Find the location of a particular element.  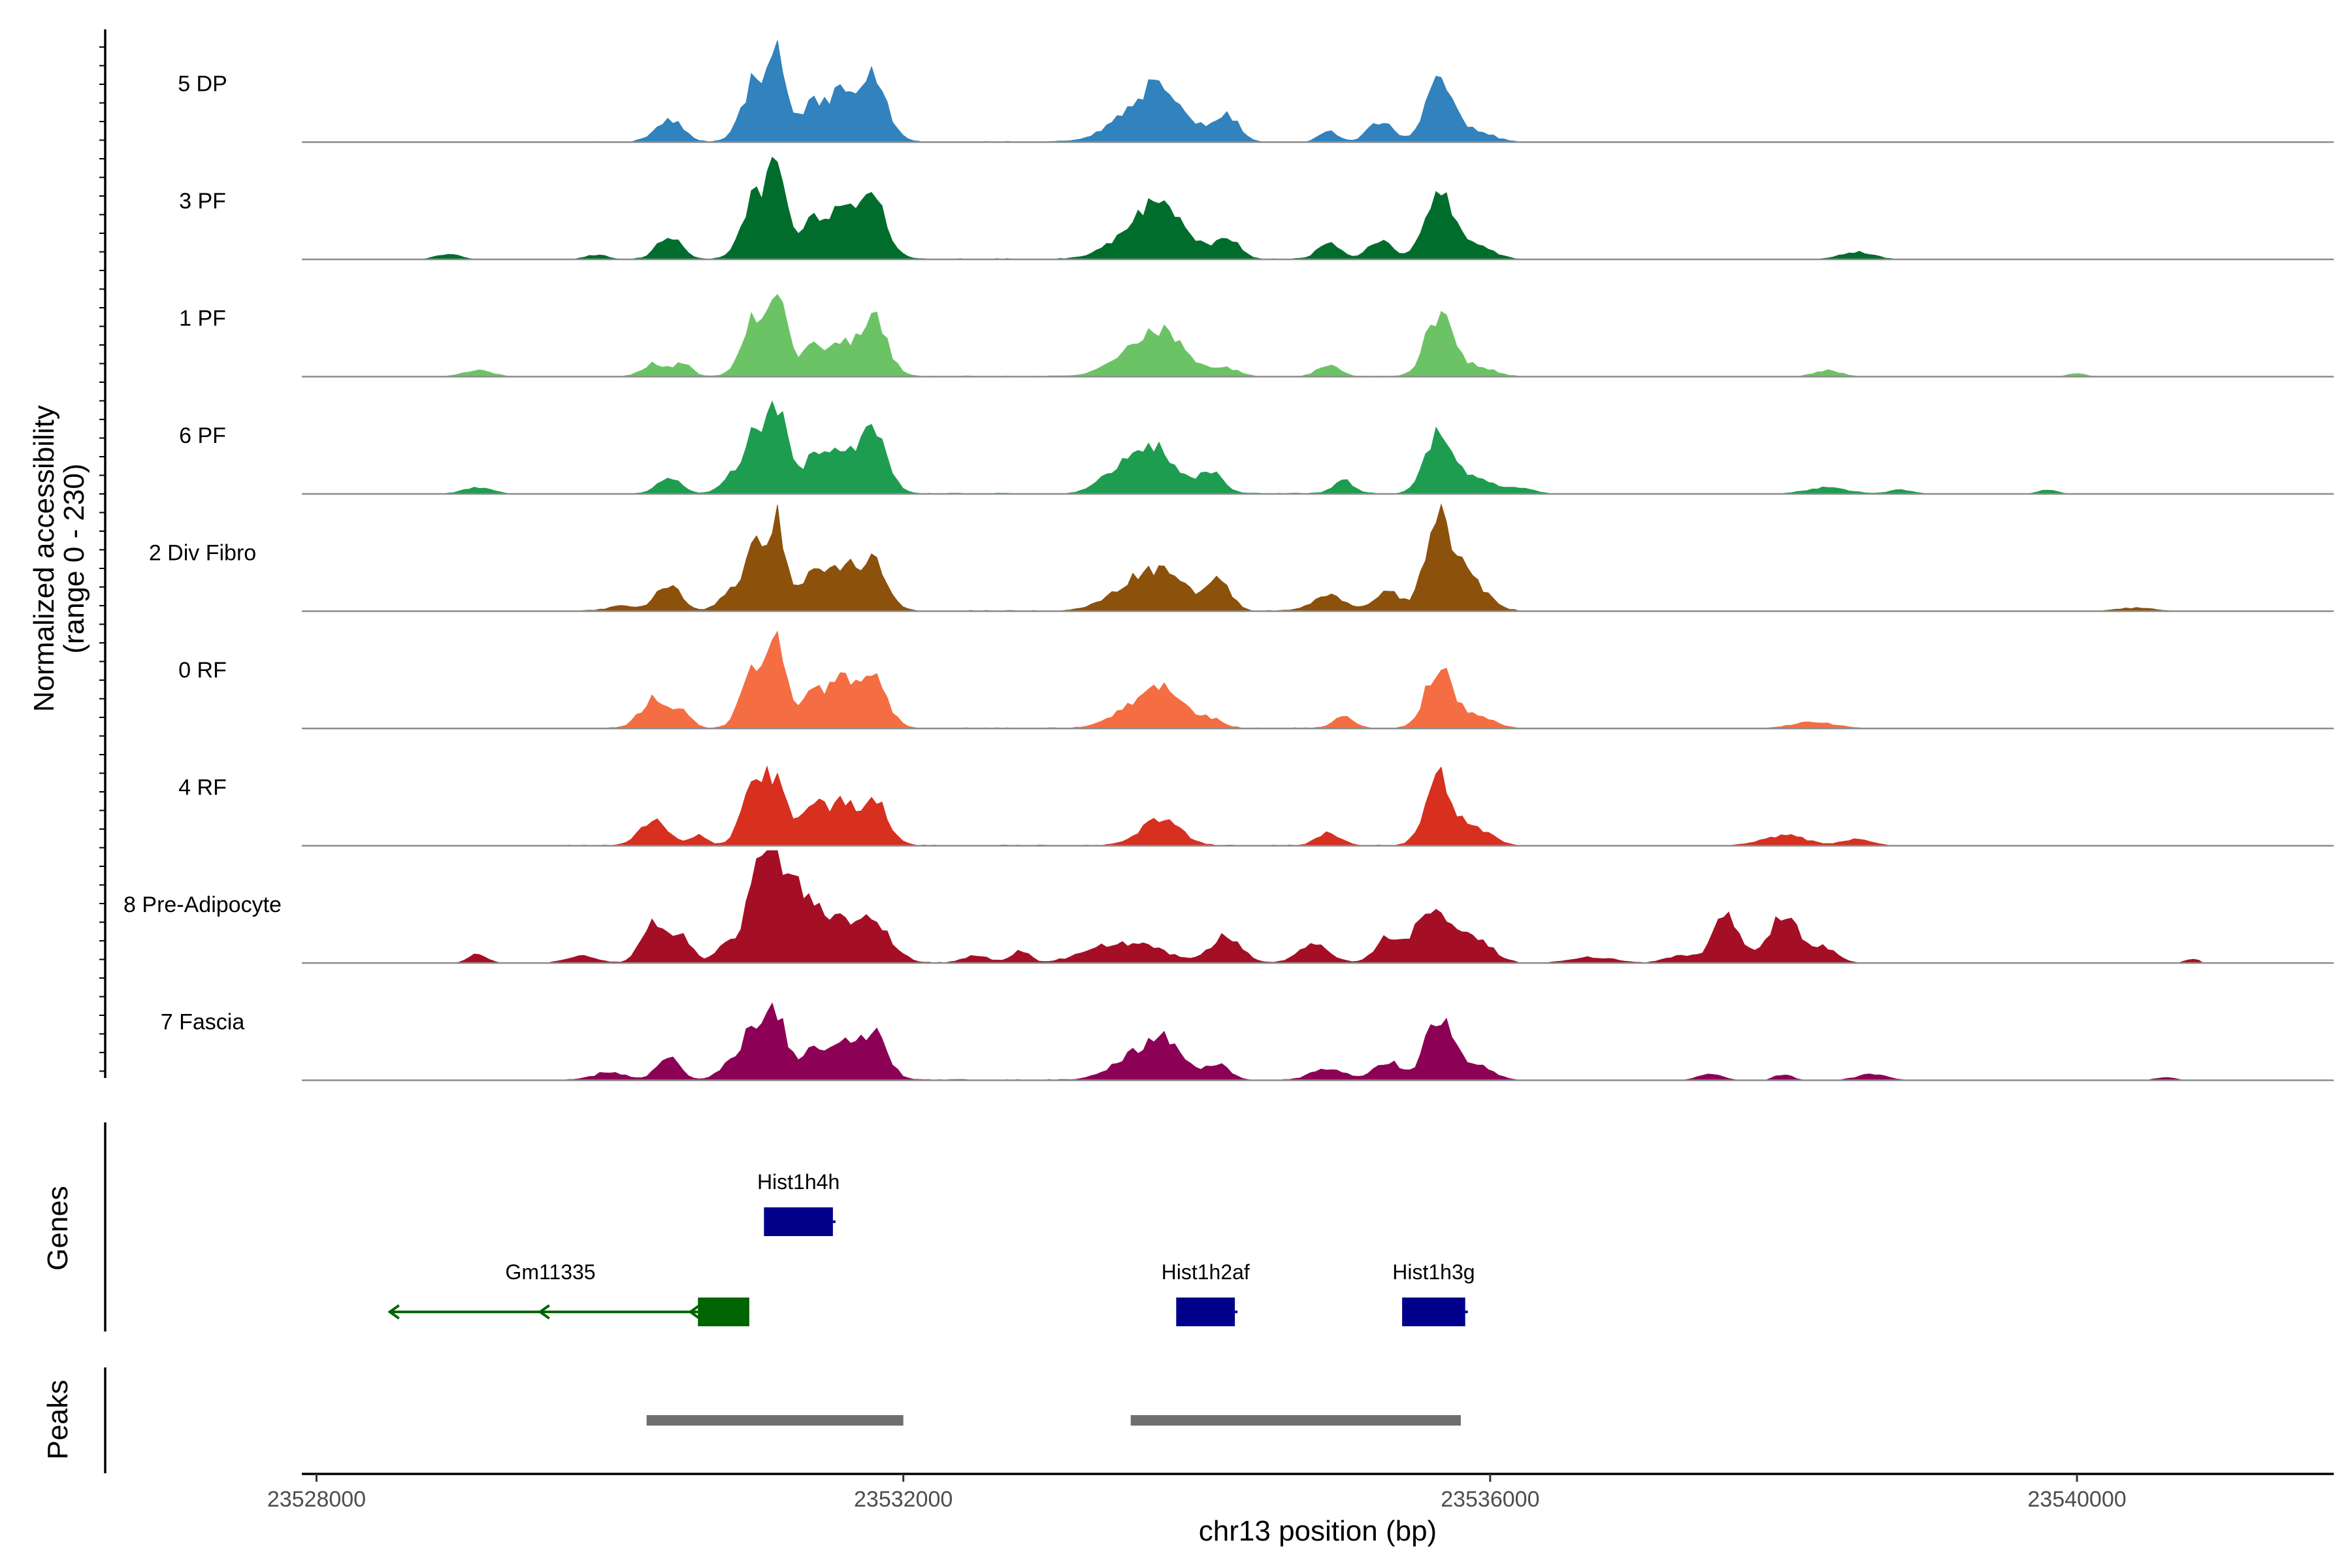

x-tick-label: 23528000 is located at coordinates (316, 1499).